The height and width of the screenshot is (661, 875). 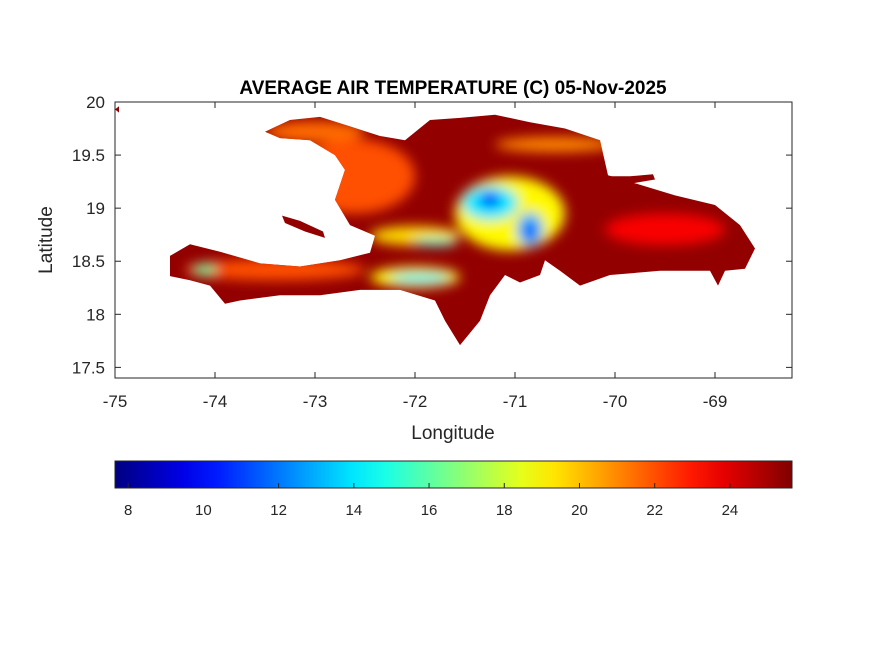 What do you see at coordinates (730, 510) in the screenshot?
I see `colorbar-tick-label: 24` at bounding box center [730, 510].